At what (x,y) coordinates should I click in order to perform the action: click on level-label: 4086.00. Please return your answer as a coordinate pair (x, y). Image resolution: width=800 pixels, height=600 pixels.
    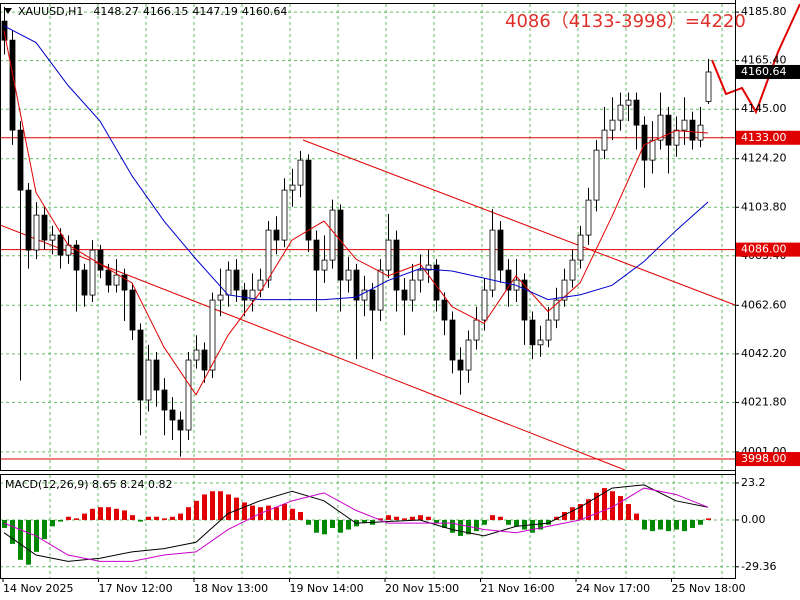
    Looking at the image, I should click on (764, 249).